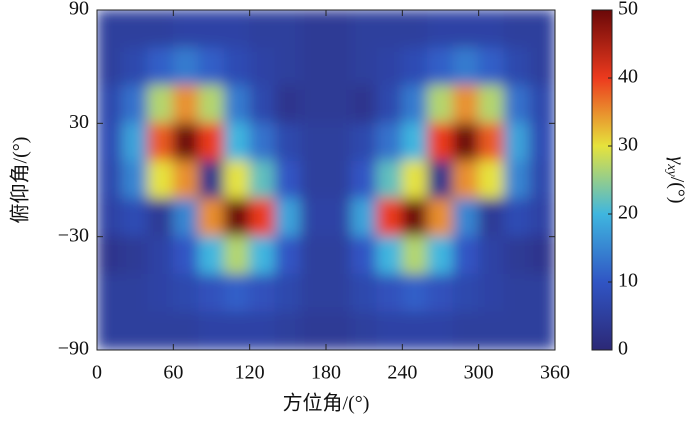 This screenshot has width=700, height=421. What do you see at coordinates (628, 77) in the screenshot?
I see `colorbar-tick-label: 40` at bounding box center [628, 77].